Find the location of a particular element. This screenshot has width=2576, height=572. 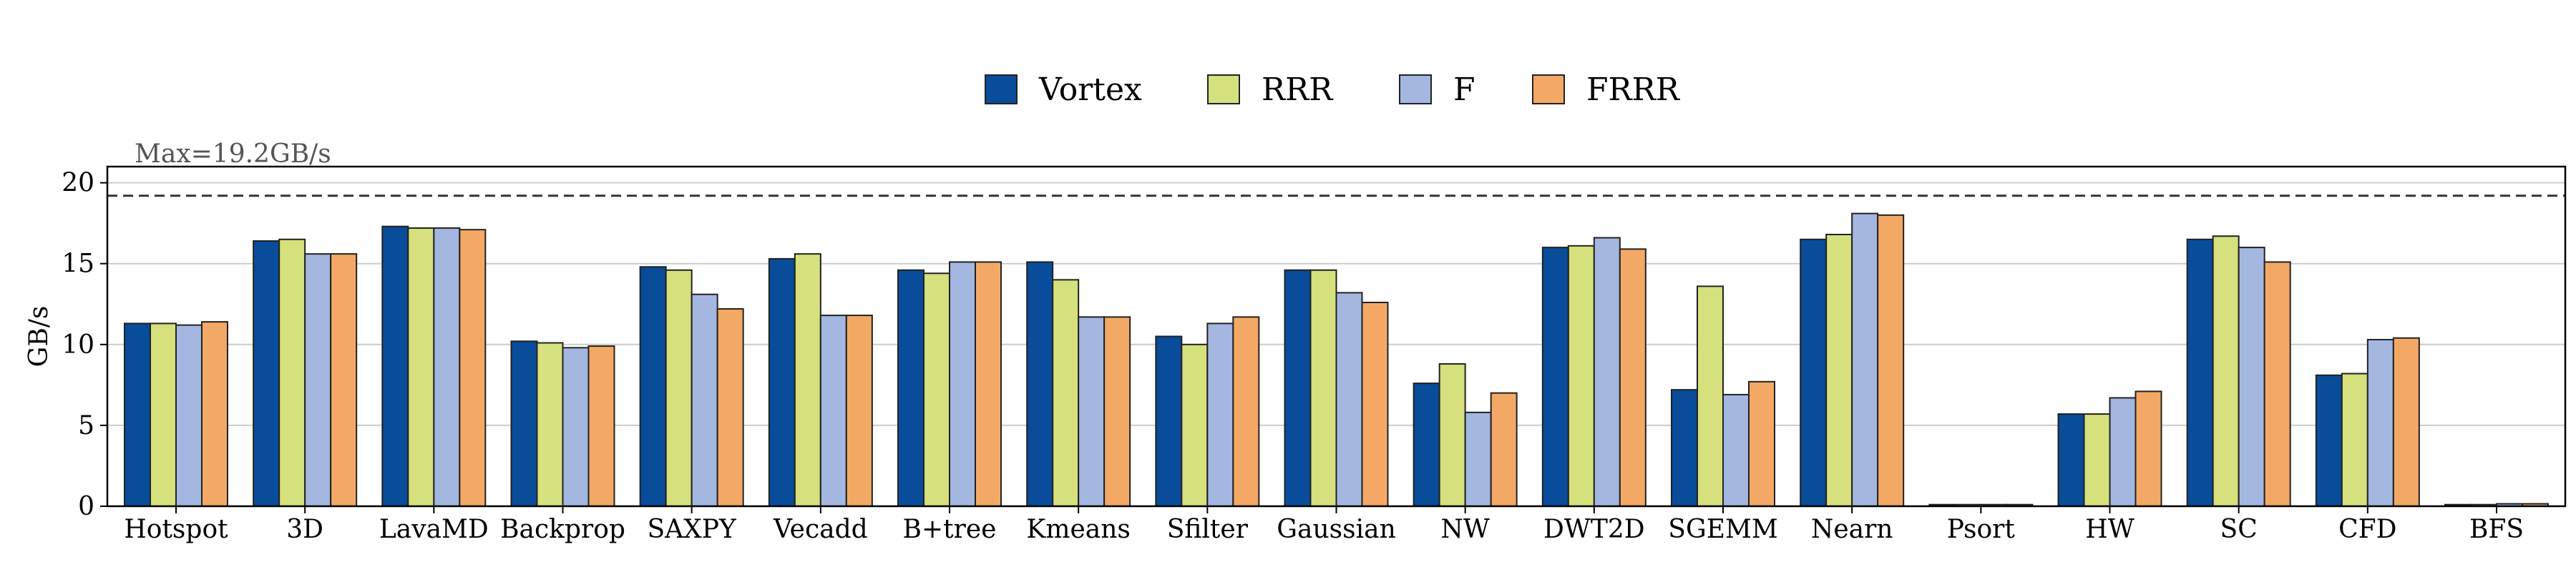

bar-vortex-sgemm is located at coordinates (1684, 448).